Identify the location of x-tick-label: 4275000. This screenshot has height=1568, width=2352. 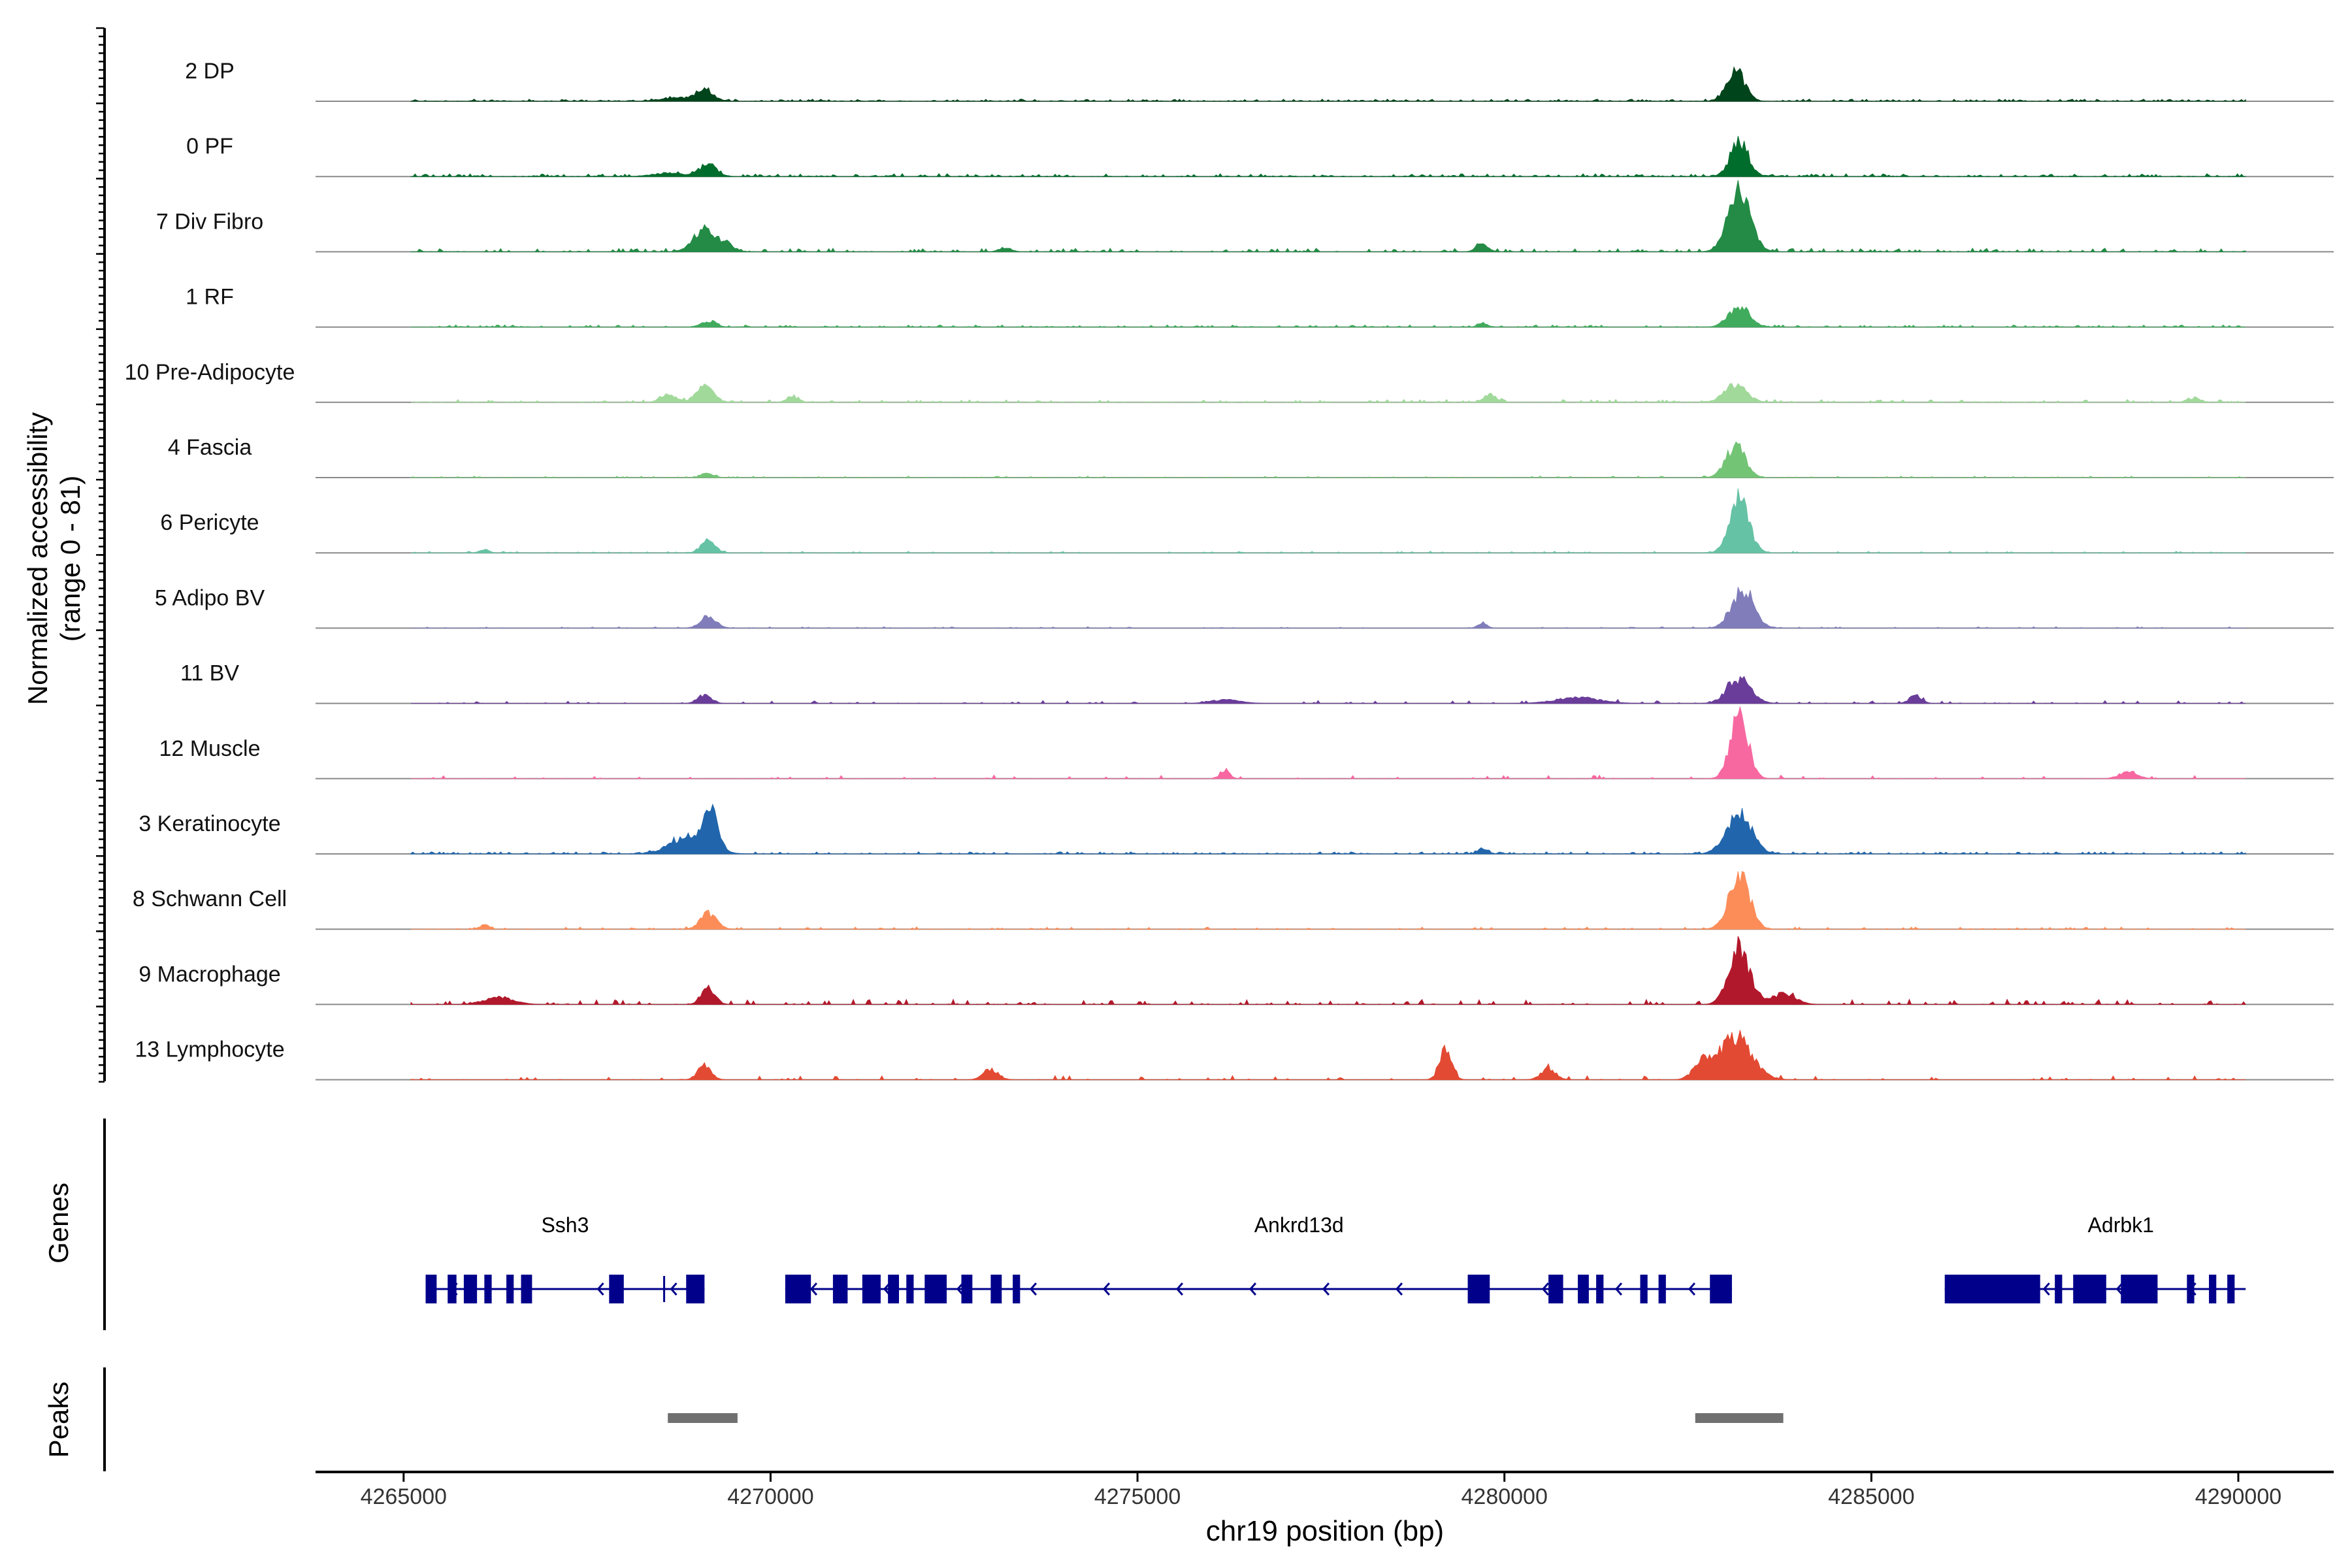
(1137, 1496).